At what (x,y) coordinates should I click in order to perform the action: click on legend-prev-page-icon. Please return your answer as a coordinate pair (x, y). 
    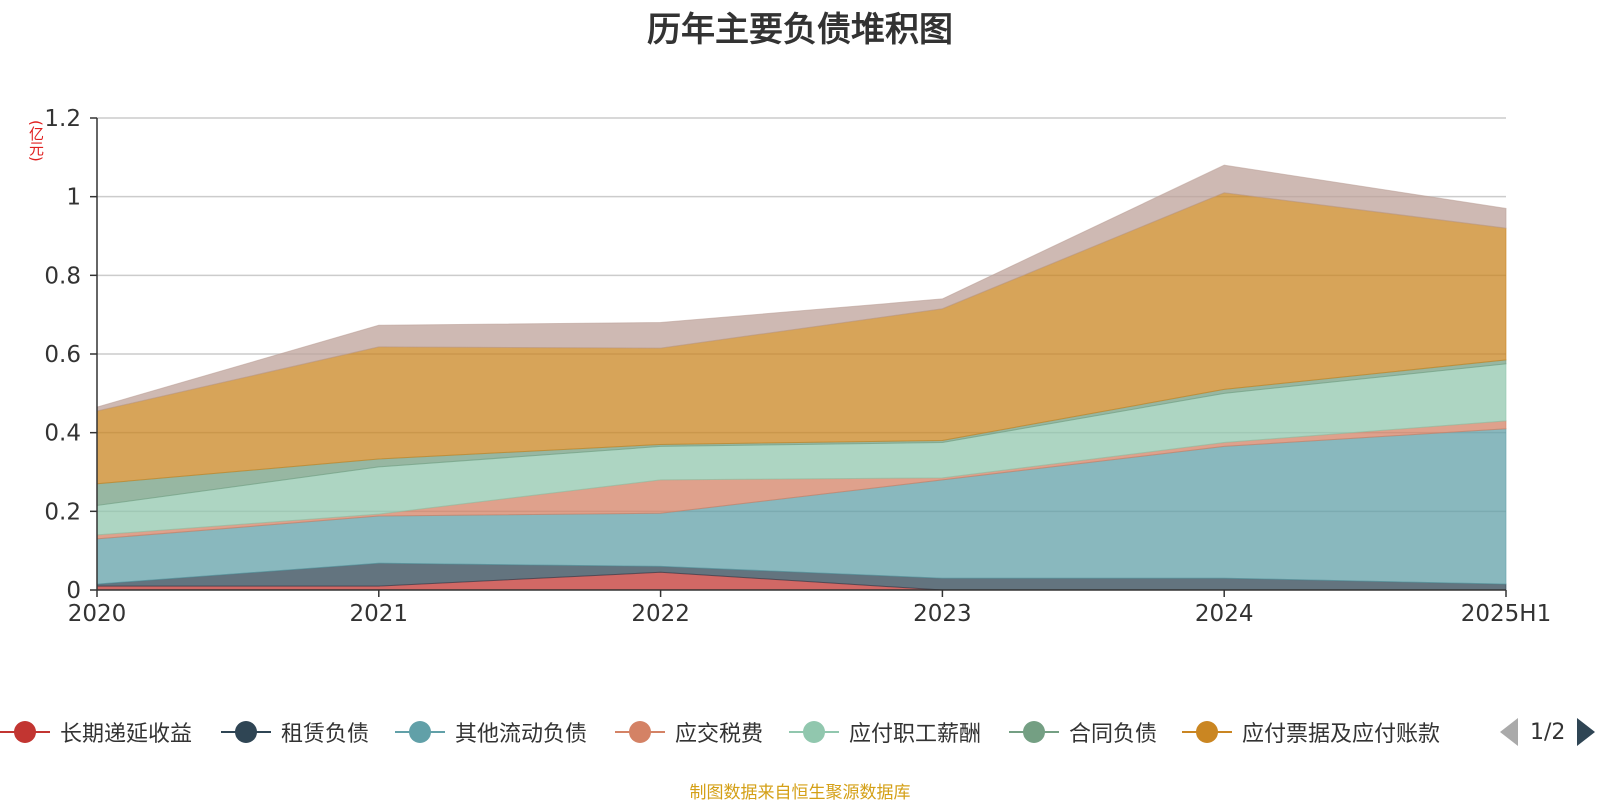
    Looking at the image, I should click on (1509, 732).